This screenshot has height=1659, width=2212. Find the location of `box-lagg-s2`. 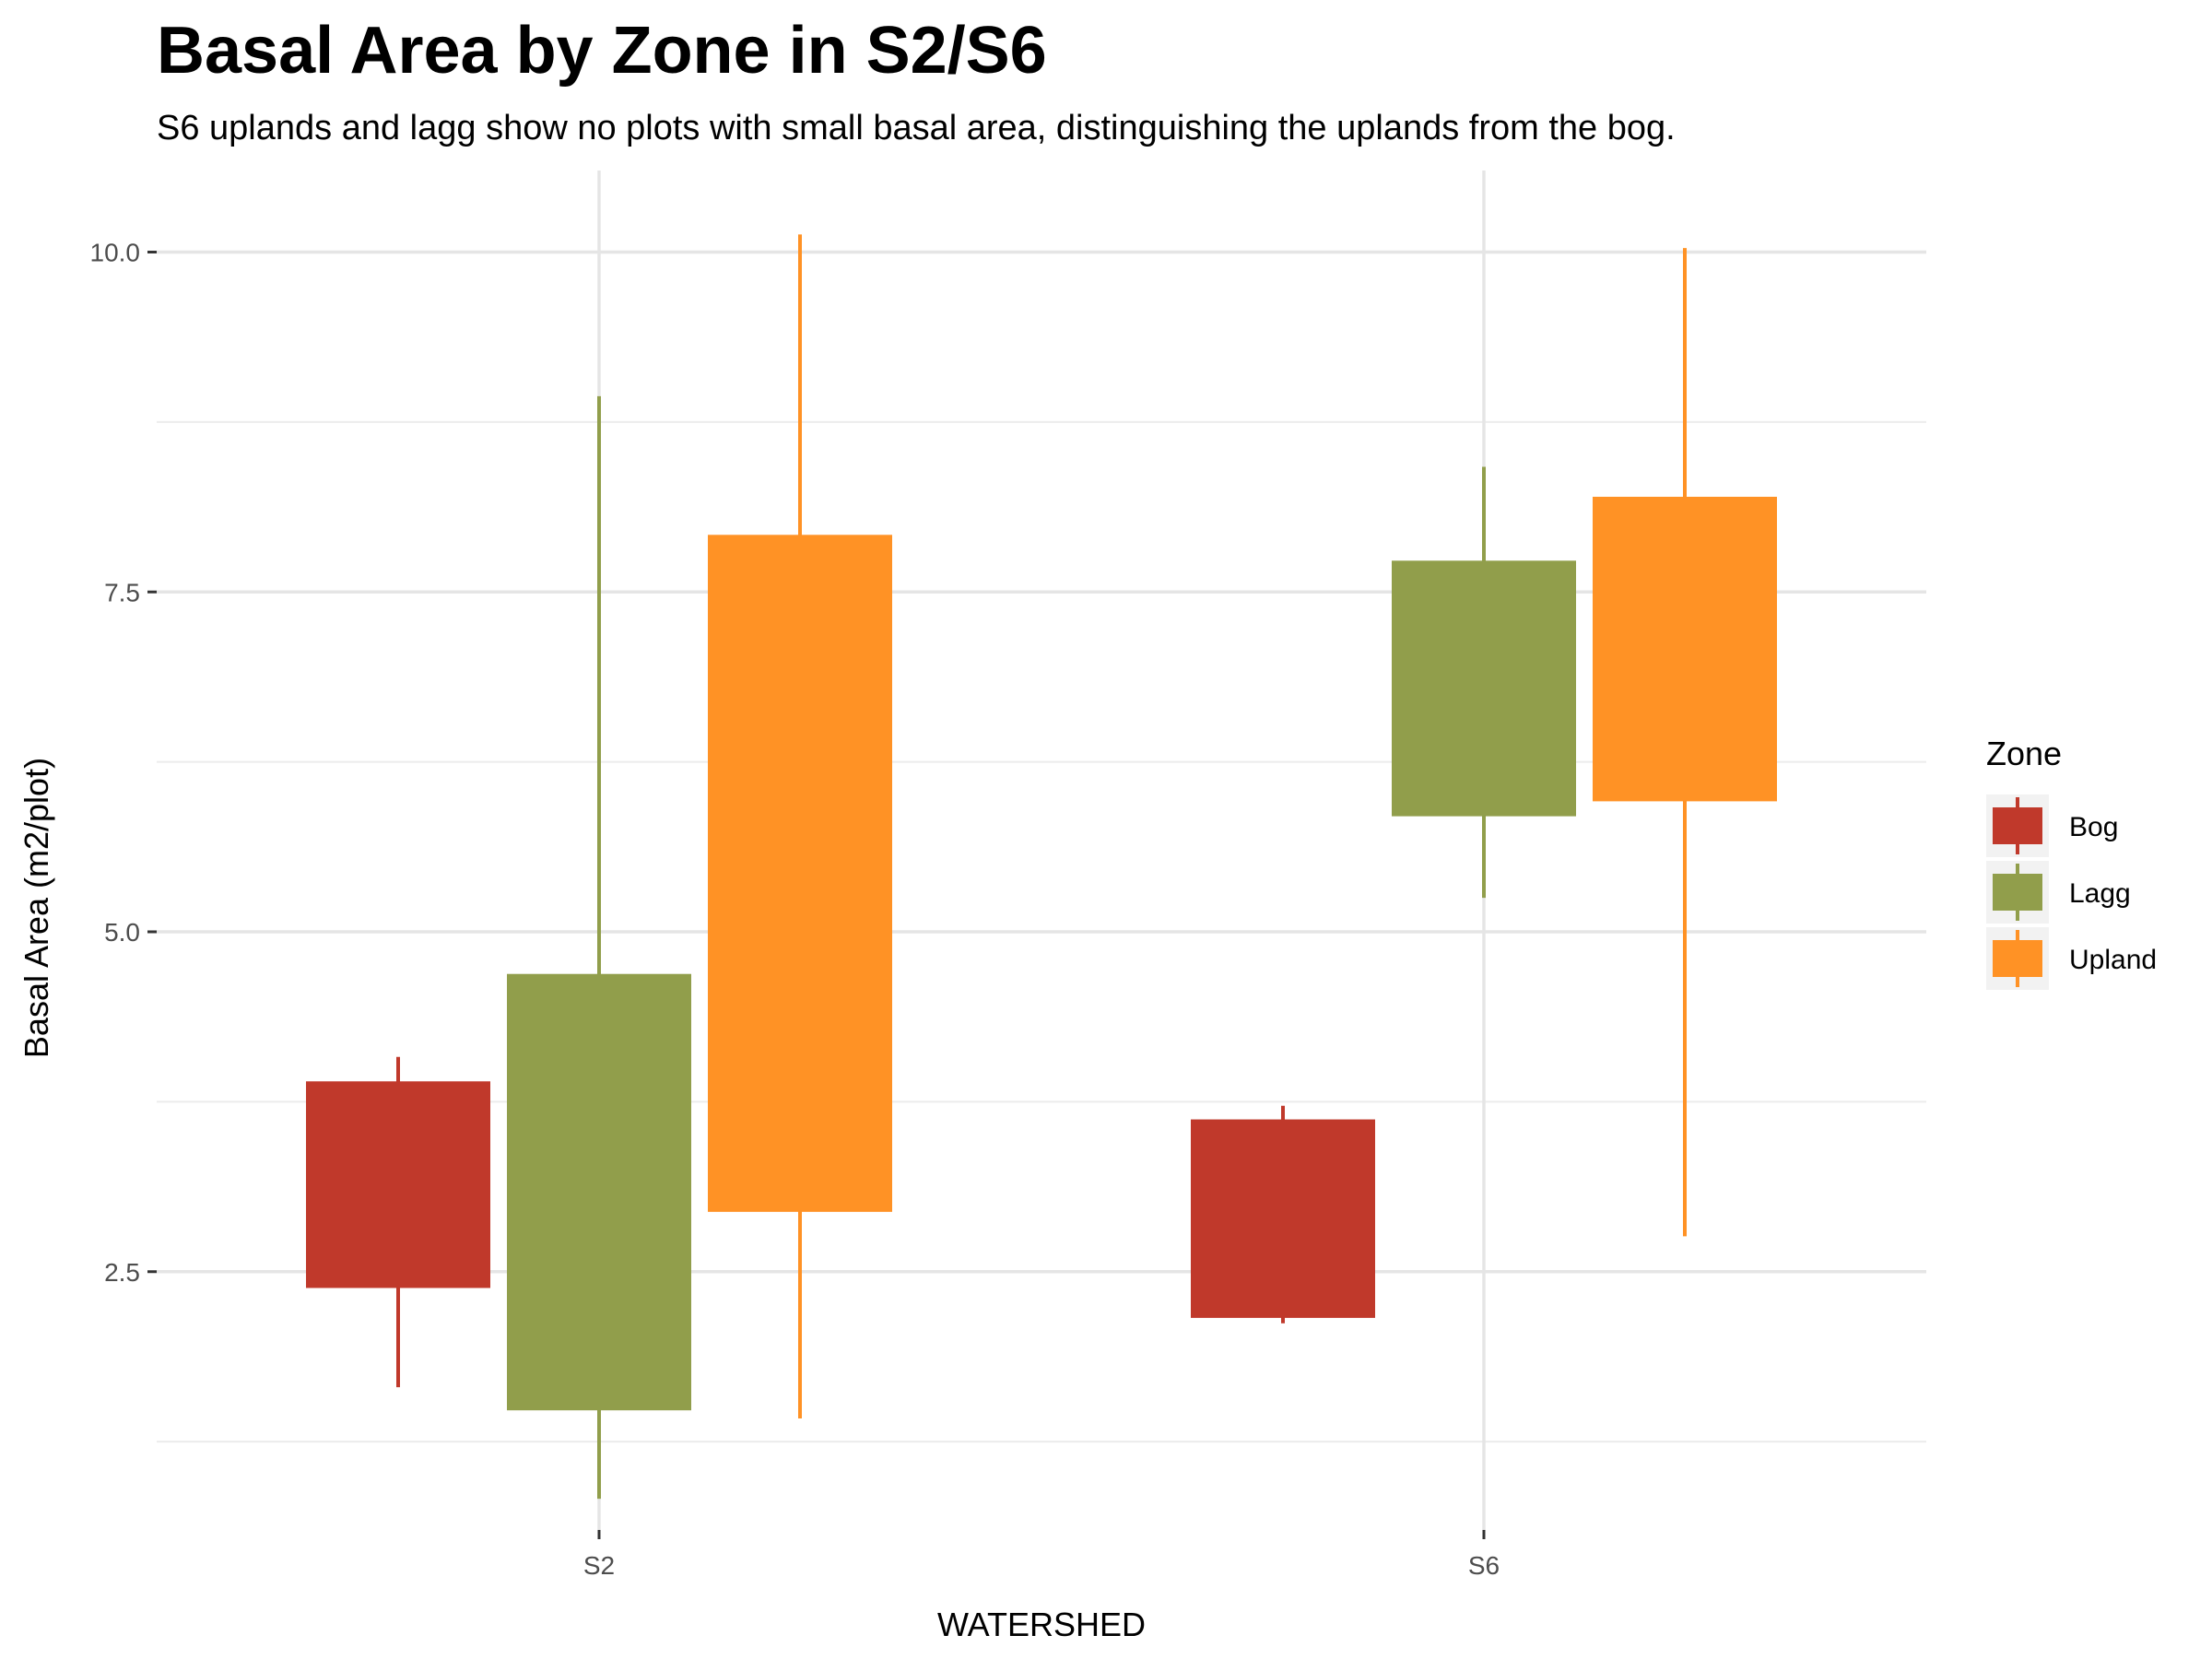

box-lagg-s2 is located at coordinates (599, 947).